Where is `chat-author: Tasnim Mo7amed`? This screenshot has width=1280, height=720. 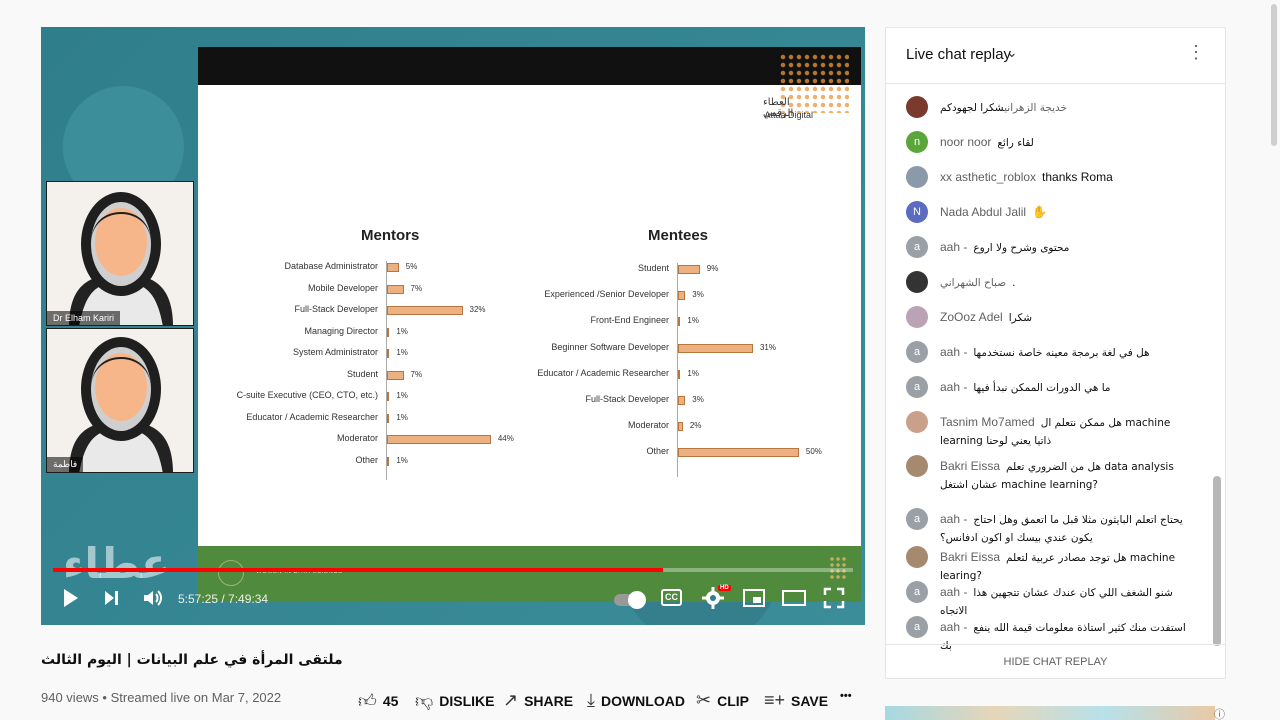 chat-author: Tasnim Mo7amed is located at coordinates (987, 422).